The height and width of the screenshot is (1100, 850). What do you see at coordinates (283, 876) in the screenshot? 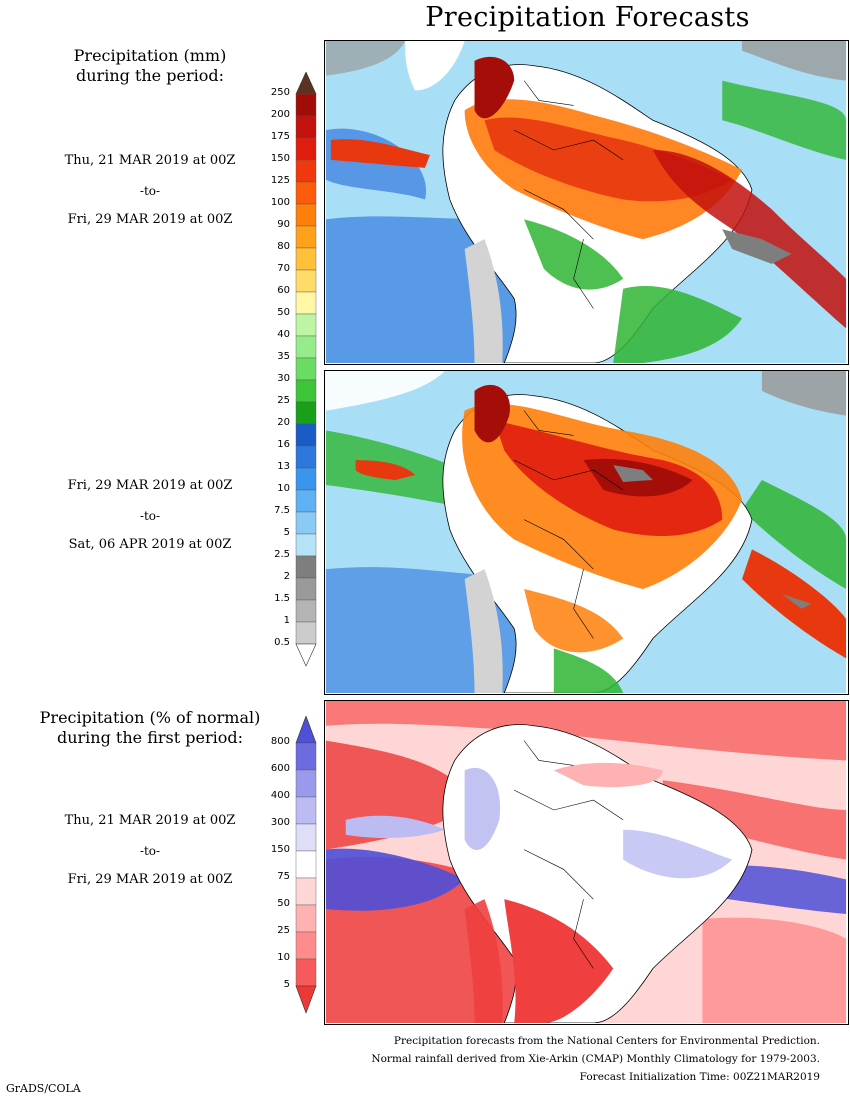
I see `colorbar-tick-label: 75` at bounding box center [283, 876].